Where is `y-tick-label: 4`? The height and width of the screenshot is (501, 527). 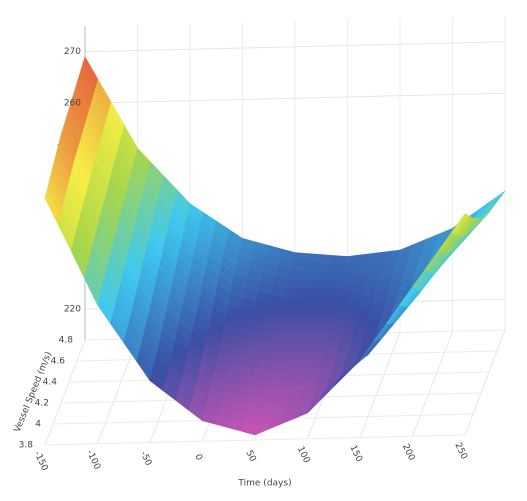
y-tick-label: 4 is located at coordinates (38, 425).